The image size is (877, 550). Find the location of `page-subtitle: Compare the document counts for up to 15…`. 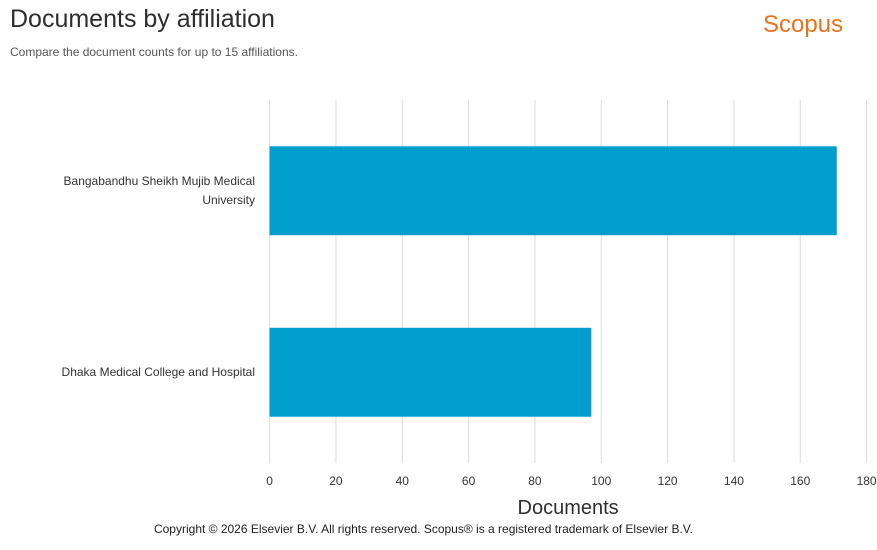

page-subtitle: Compare the document counts for up to 15… is located at coordinates (154, 52).